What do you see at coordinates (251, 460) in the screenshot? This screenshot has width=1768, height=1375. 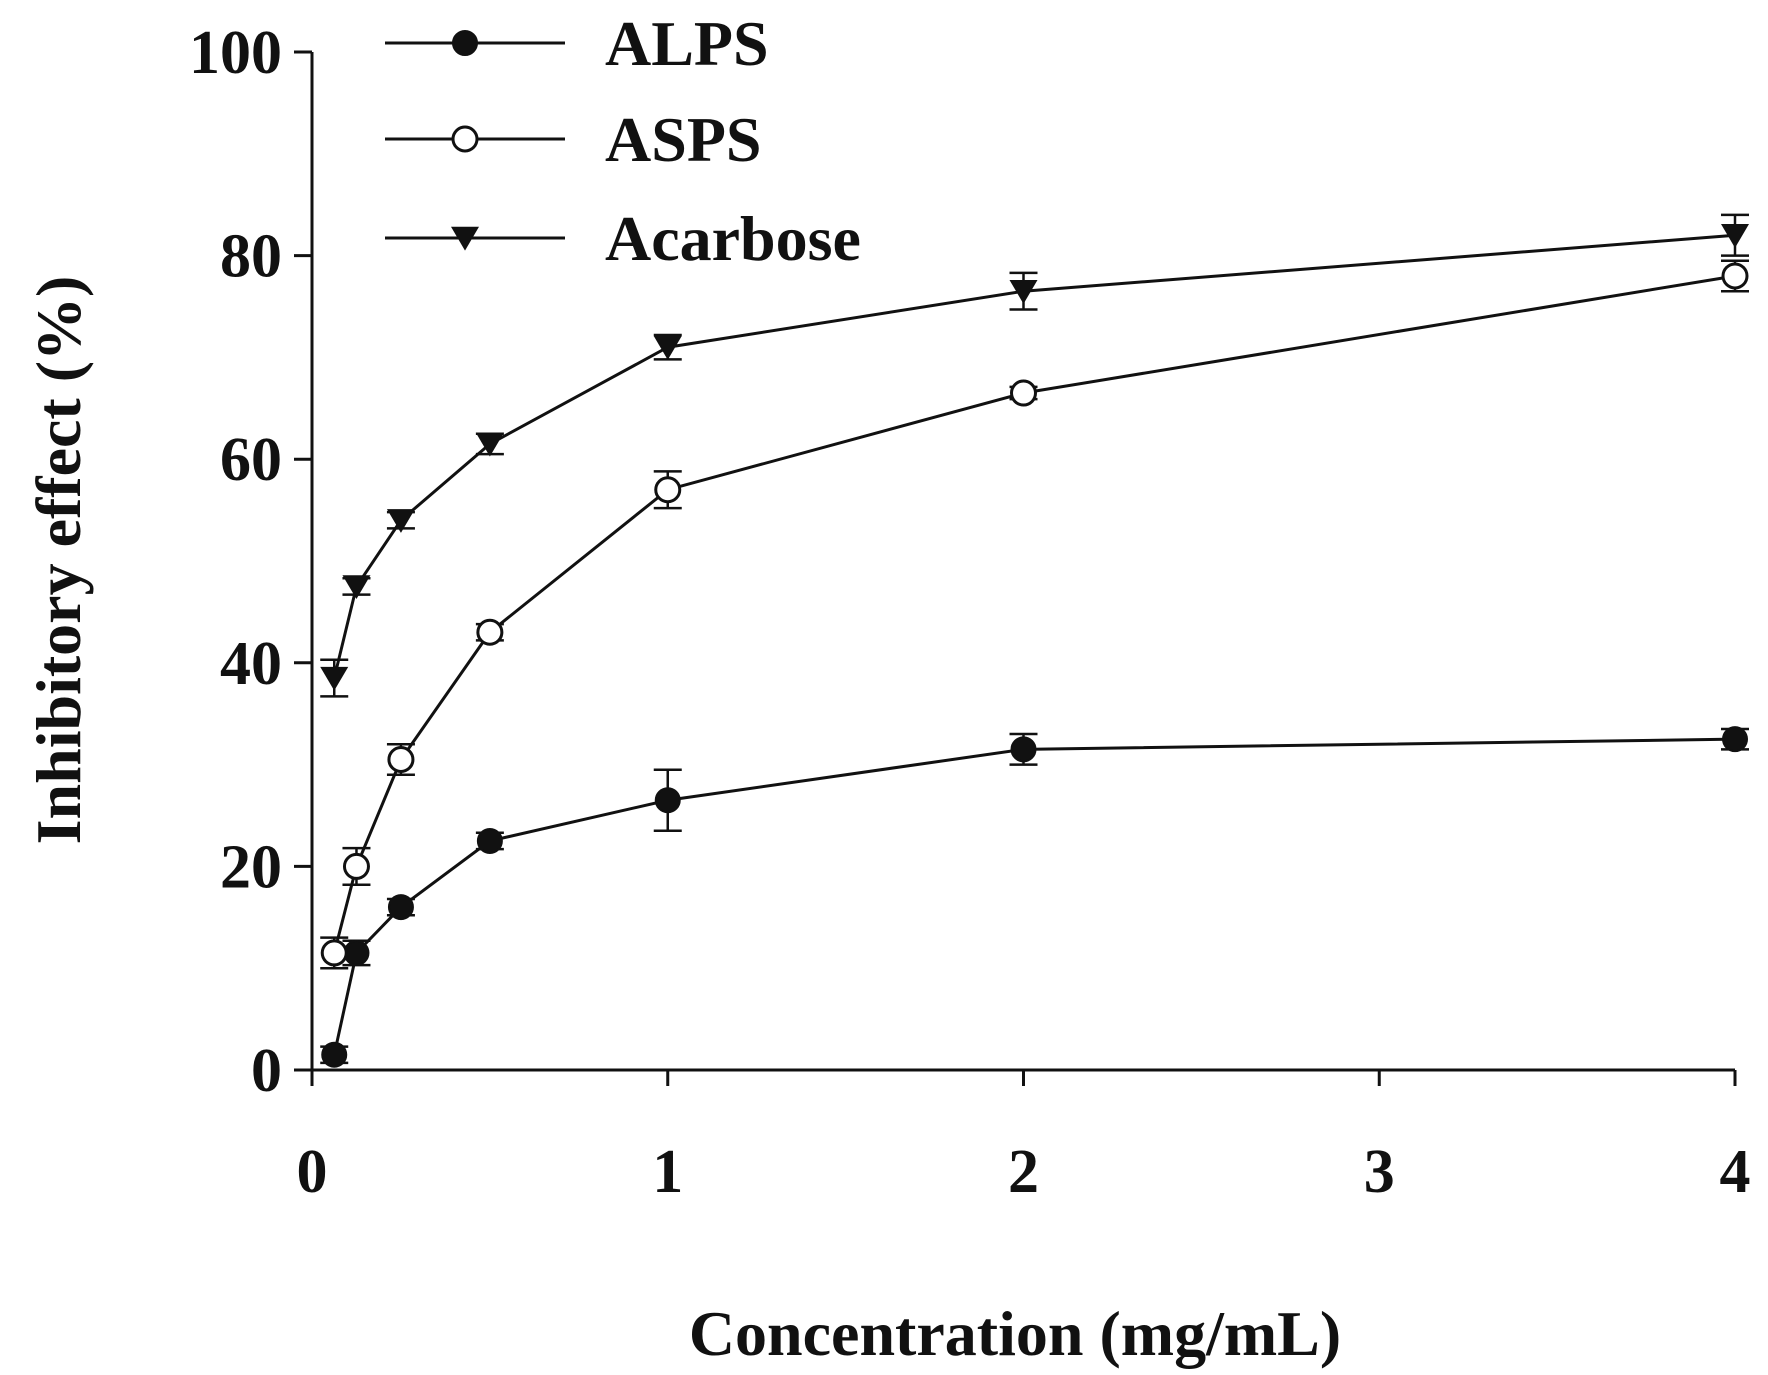 I see `y-tick-label: 60` at bounding box center [251, 460].